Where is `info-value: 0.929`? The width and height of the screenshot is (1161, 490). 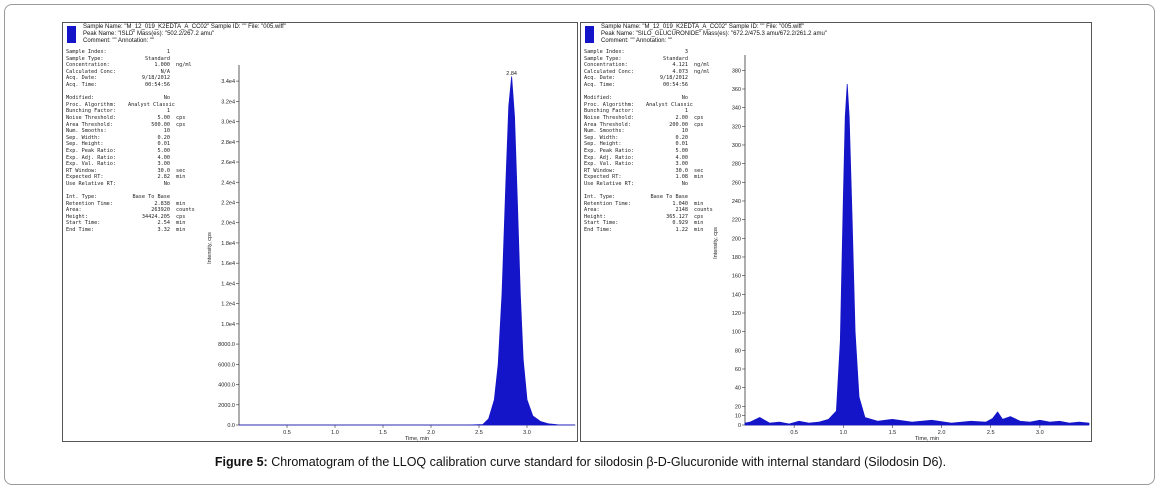 info-value: 0.929 is located at coordinates (680, 223).